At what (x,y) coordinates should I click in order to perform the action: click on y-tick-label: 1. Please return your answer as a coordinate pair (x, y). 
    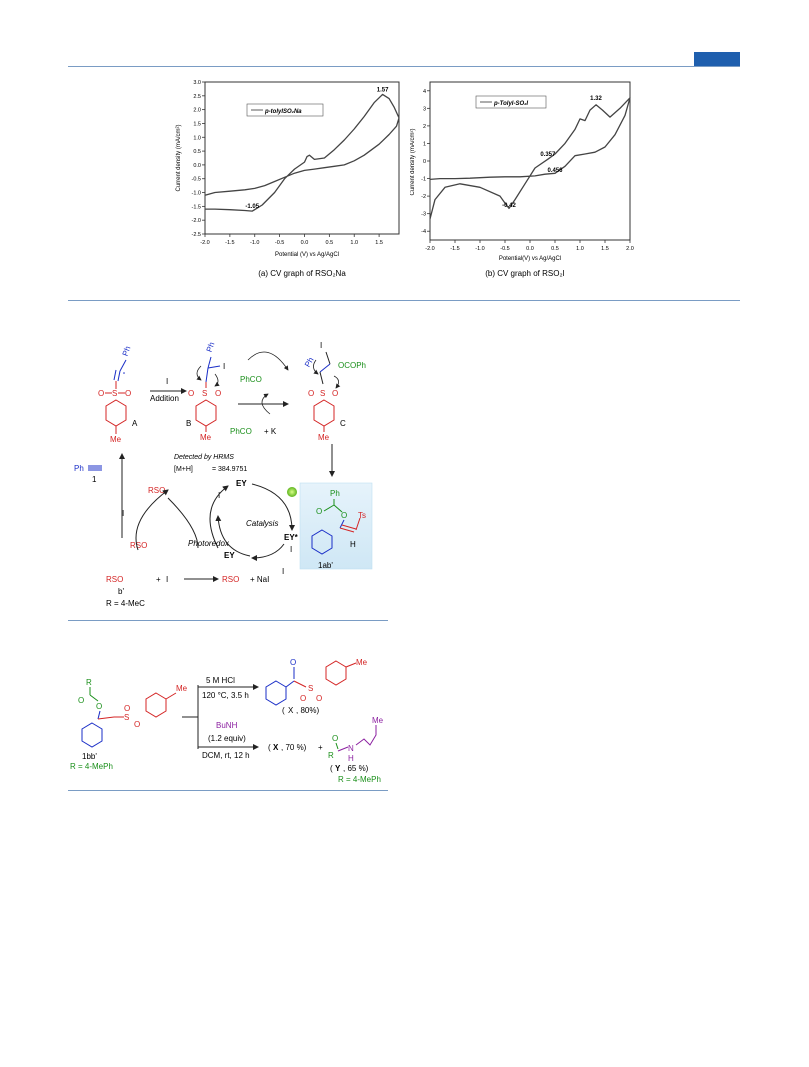
    Looking at the image, I should click on (424, 144).